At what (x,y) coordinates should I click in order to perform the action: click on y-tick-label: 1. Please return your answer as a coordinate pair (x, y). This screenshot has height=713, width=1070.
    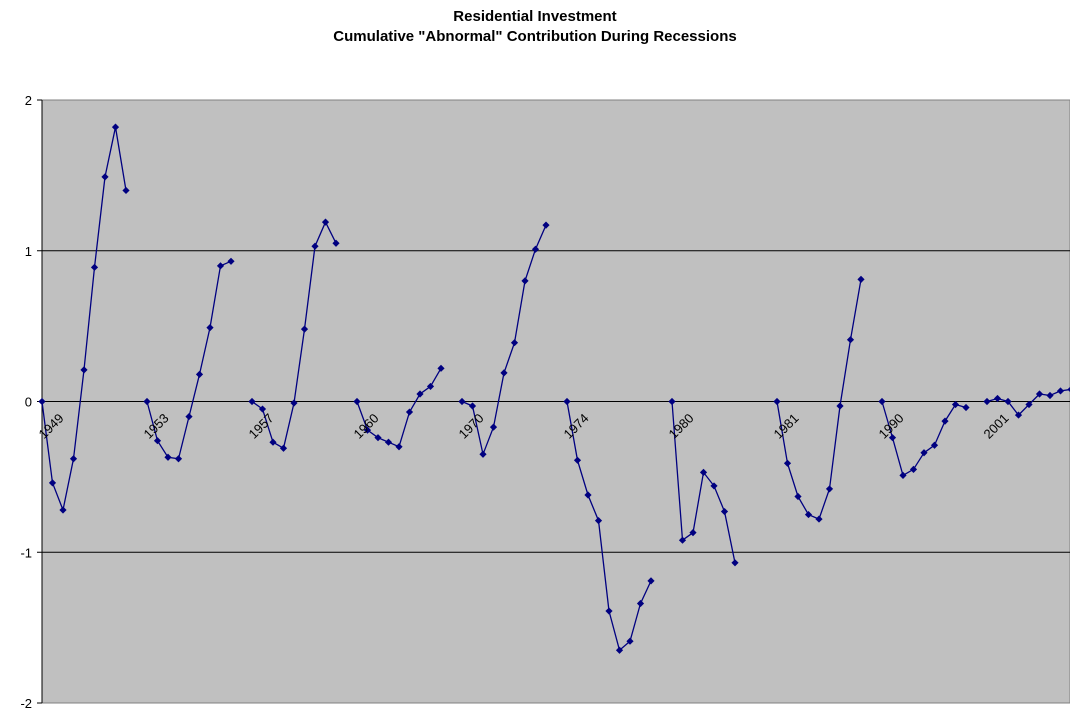
    Looking at the image, I should click on (28, 251).